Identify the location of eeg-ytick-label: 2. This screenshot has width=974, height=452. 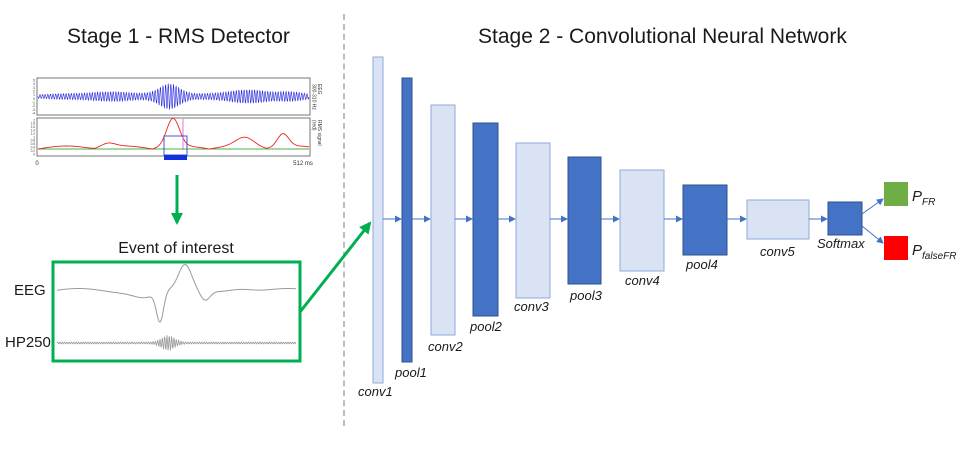
(34, 92).